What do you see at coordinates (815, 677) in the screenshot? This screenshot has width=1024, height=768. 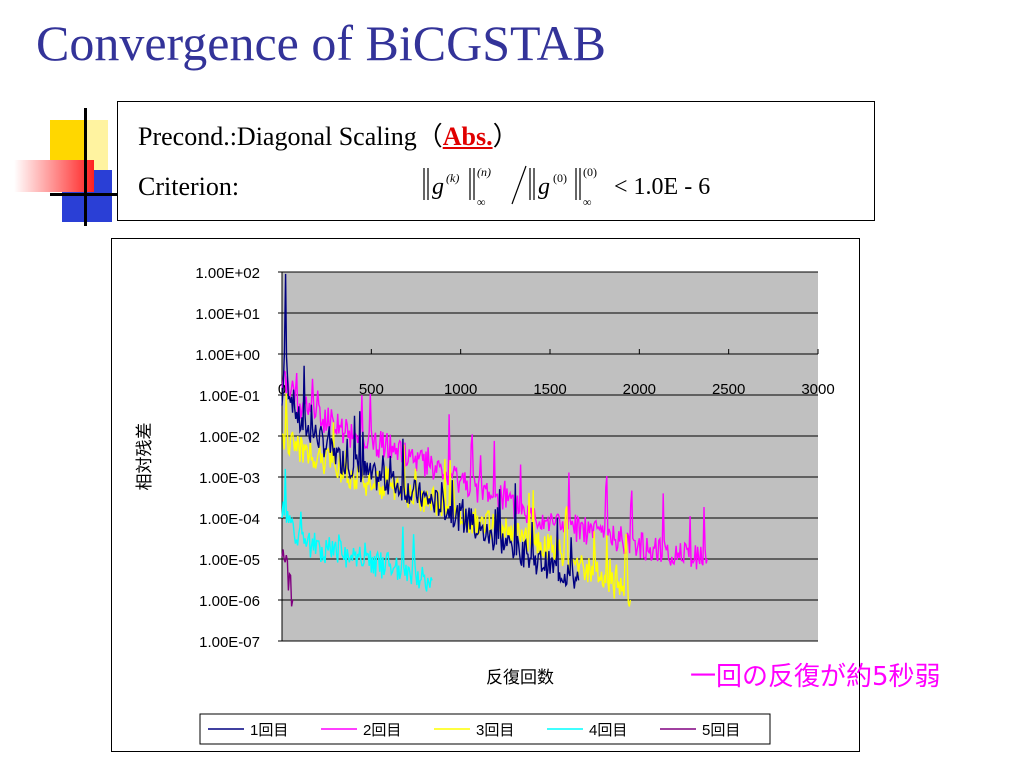 I see `iteration-time-note: 一回の反復が約5秒弱` at bounding box center [815, 677].